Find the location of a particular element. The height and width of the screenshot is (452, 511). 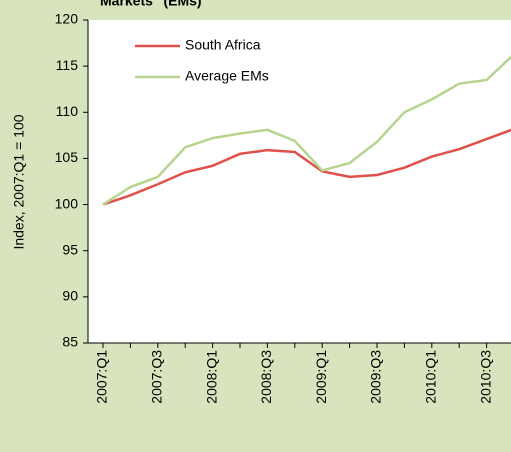

y-tick-label: 115 is located at coordinates (67, 65).